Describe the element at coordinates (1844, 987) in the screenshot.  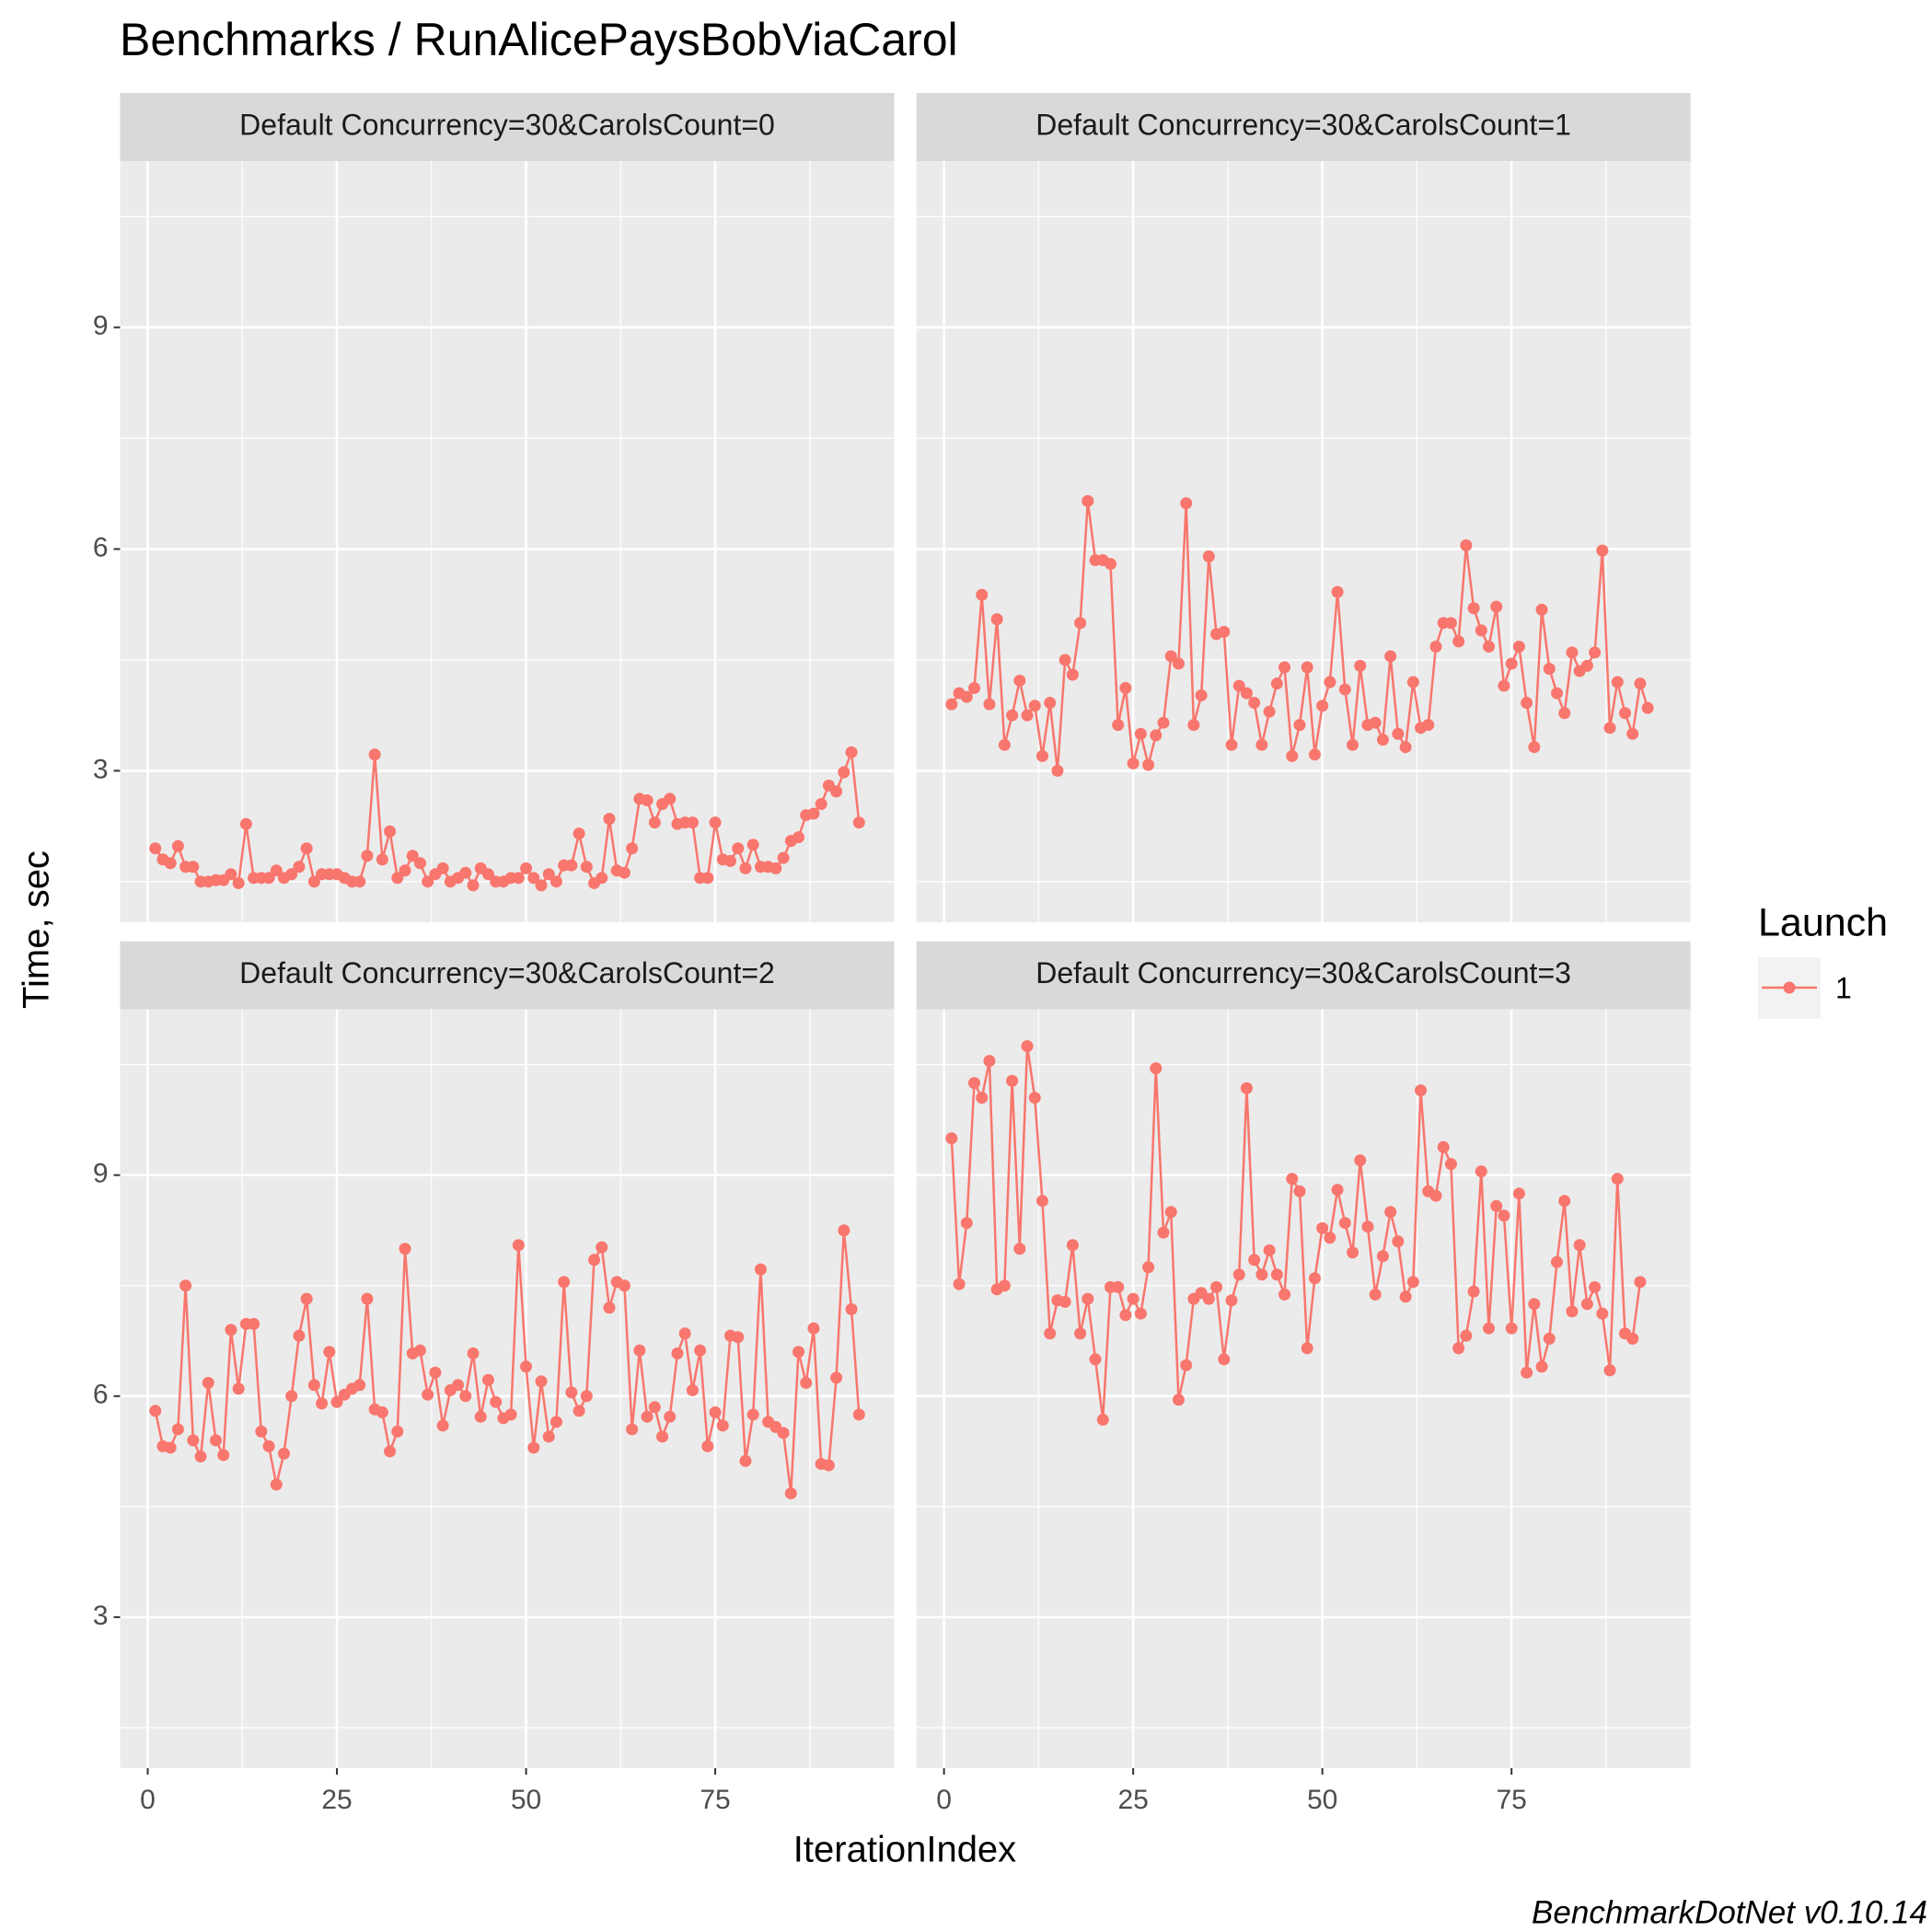
I see `legend-label: 1` at that location.